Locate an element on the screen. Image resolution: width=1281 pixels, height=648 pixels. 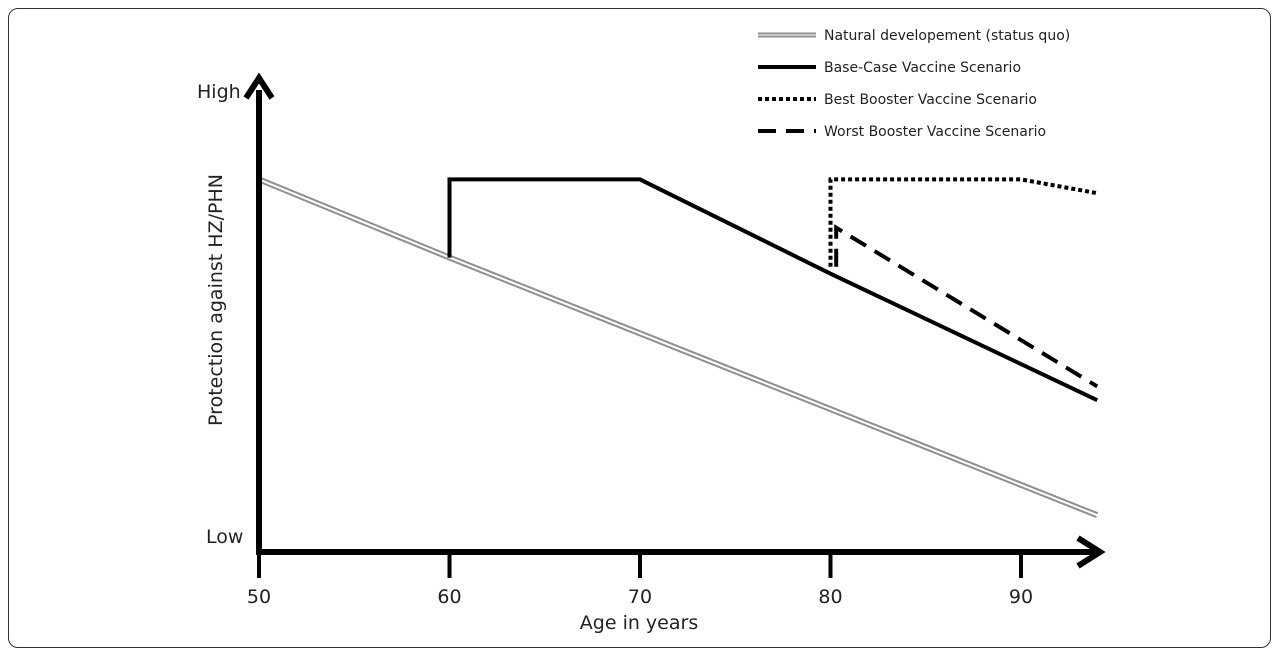
legend-label-base-case-vaccine-scenario: Base-Case Vaccine Scenario is located at coordinates (922, 68).